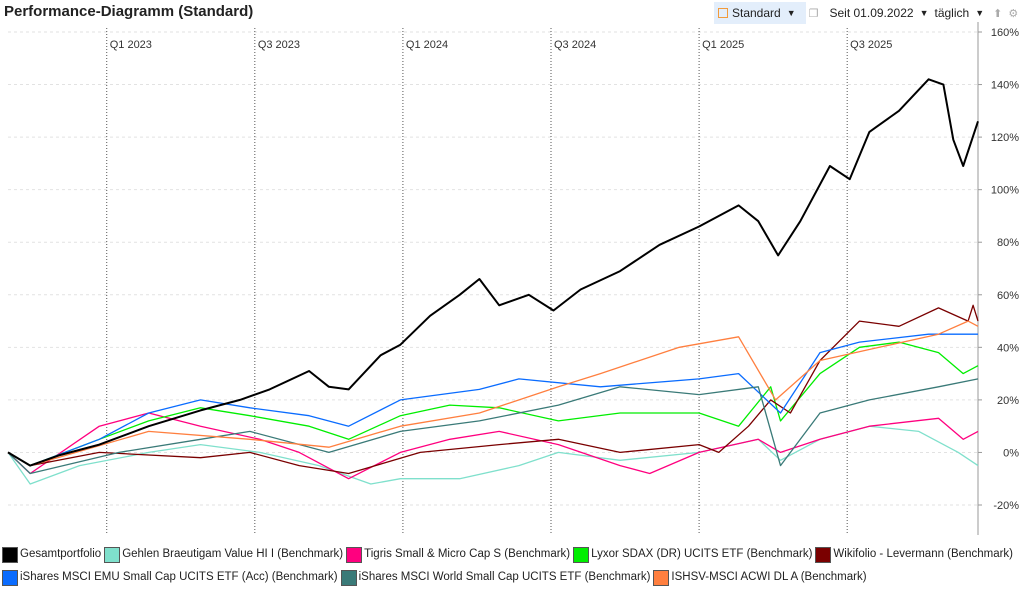 The height and width of the screenshot is (591, 1024). What do you see at coordinates (998, 13) in the screenshot?
I see `export-icon: ⬆` at bounding box center [998, 13].